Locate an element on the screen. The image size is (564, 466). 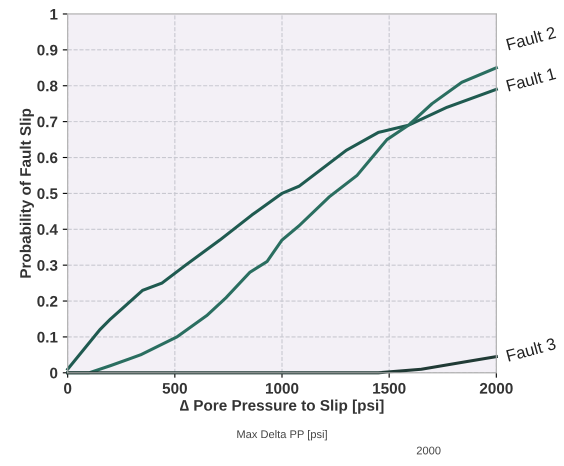
y-tick-label: 0.9 is located at coordinates (47, 50).